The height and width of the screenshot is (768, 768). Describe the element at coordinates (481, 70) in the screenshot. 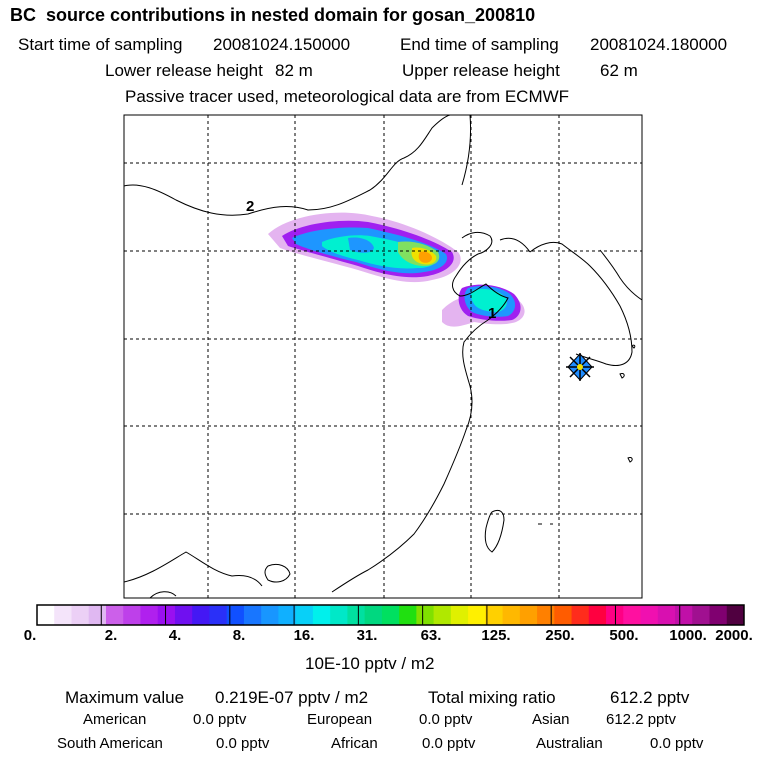

I see `upper-release-label: Upper release height` at that location.